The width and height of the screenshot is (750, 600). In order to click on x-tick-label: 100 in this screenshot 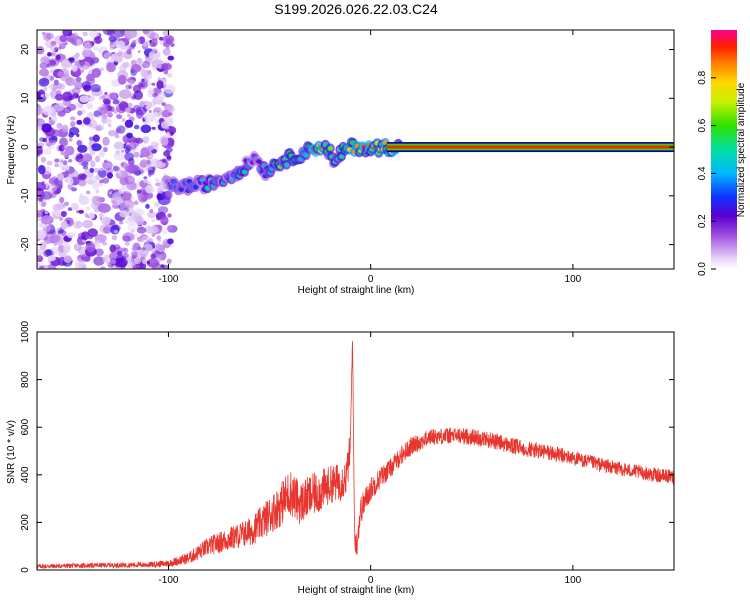, I will do `click(573, 279)`.